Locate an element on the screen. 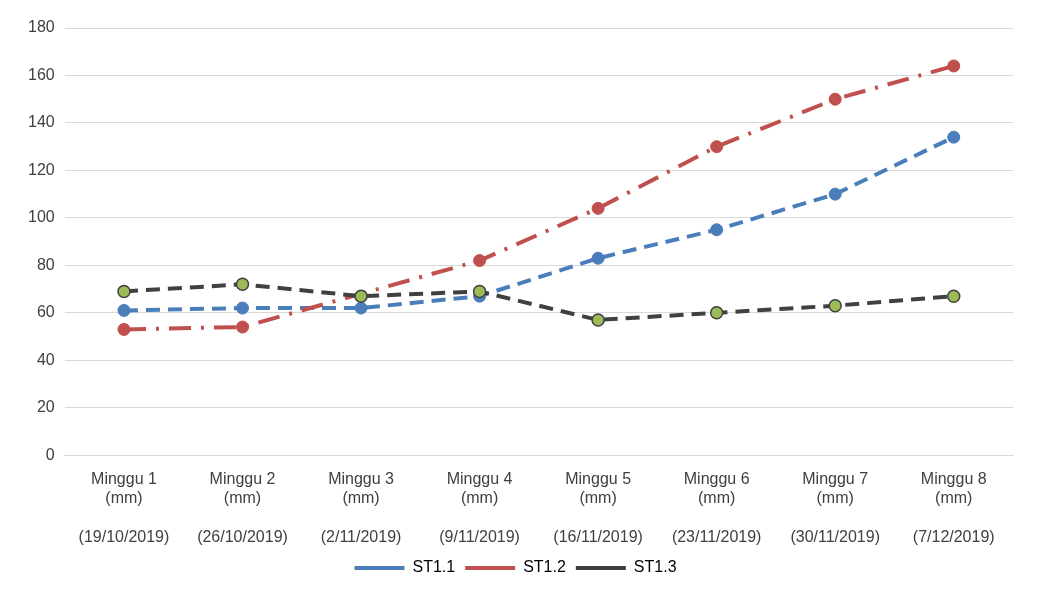 The height and width of the screenshot is (606, 1045). y-tick-label: 20 is located at coordinates (45, 407).